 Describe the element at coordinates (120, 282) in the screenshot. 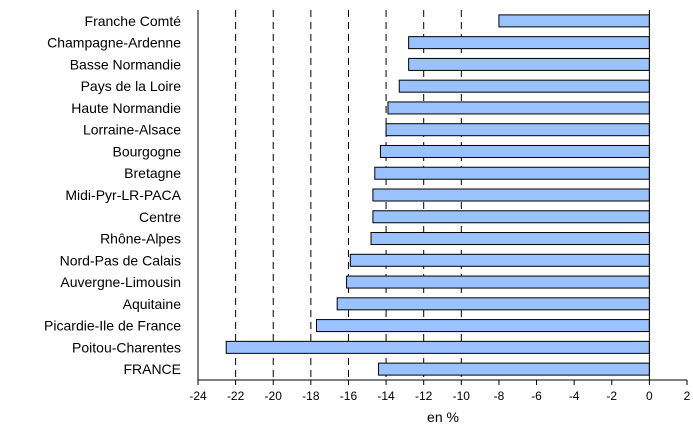

I see `category-label: Auvergne-Limousin` at that location.